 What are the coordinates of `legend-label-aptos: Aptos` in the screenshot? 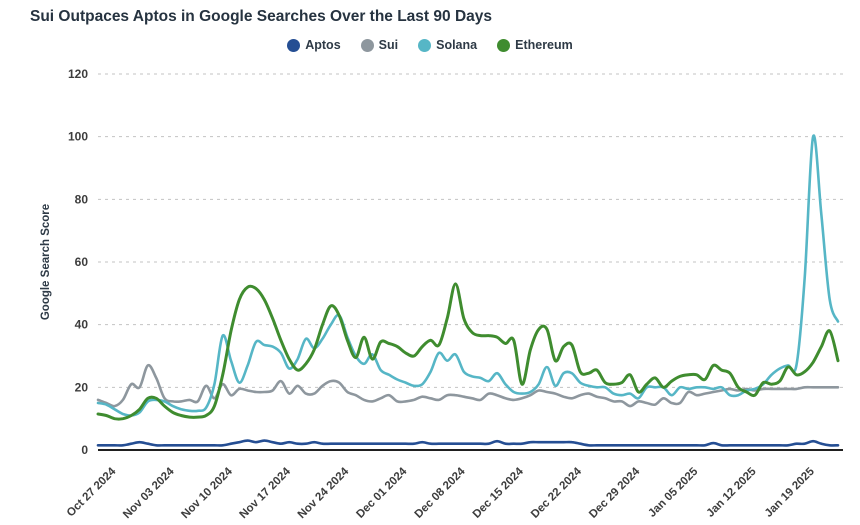 It's located at (323, 45).